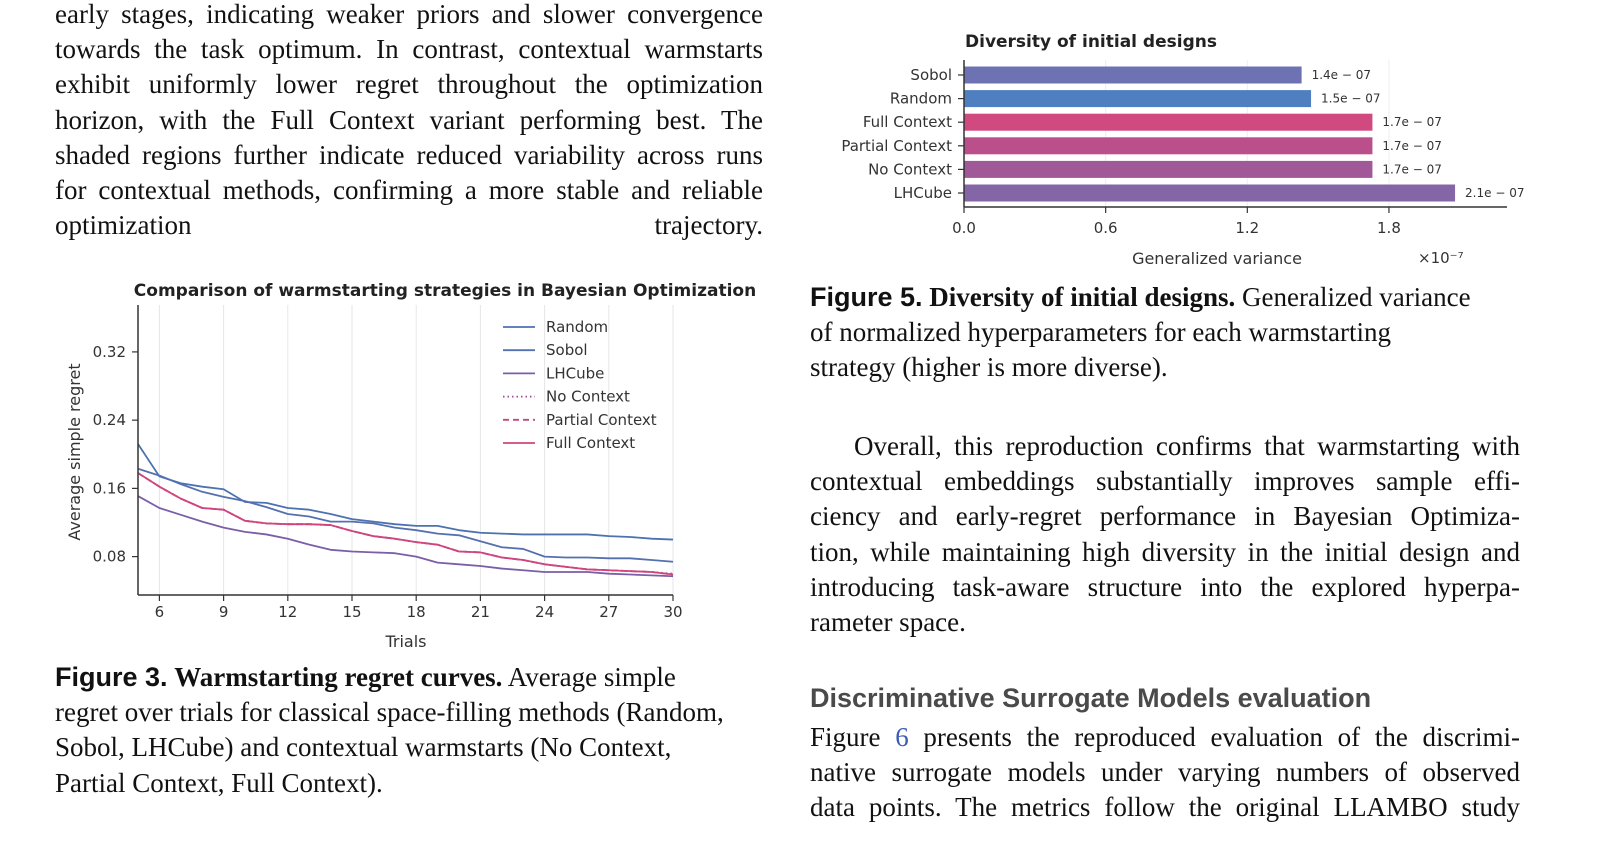 This screenshot has width=1601, height=845. What do you see at coordinates (338, 677) in the screenshot?
I see `figure3-title: Warmstarting regret curves.` at bounding box center [338, 677].